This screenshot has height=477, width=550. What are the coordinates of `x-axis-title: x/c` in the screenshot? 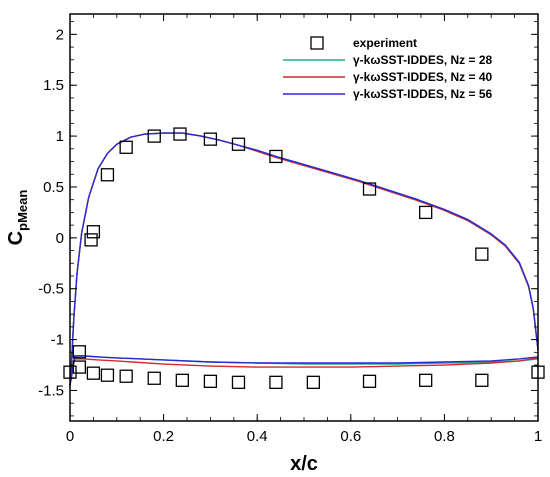 It's located at (304, 464).